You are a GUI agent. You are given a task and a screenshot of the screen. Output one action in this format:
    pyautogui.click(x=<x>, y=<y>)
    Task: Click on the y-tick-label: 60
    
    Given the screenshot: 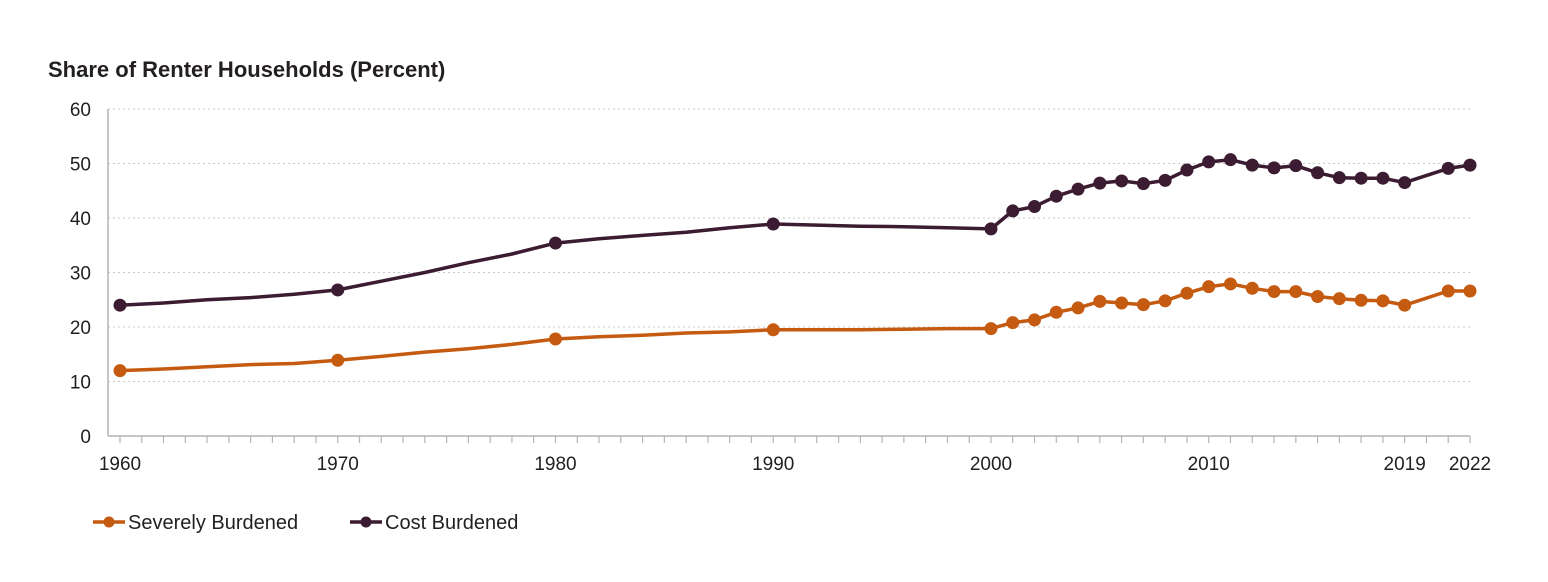 What is the action you would take?
    pyautogui.click(x=80, y=110)
    